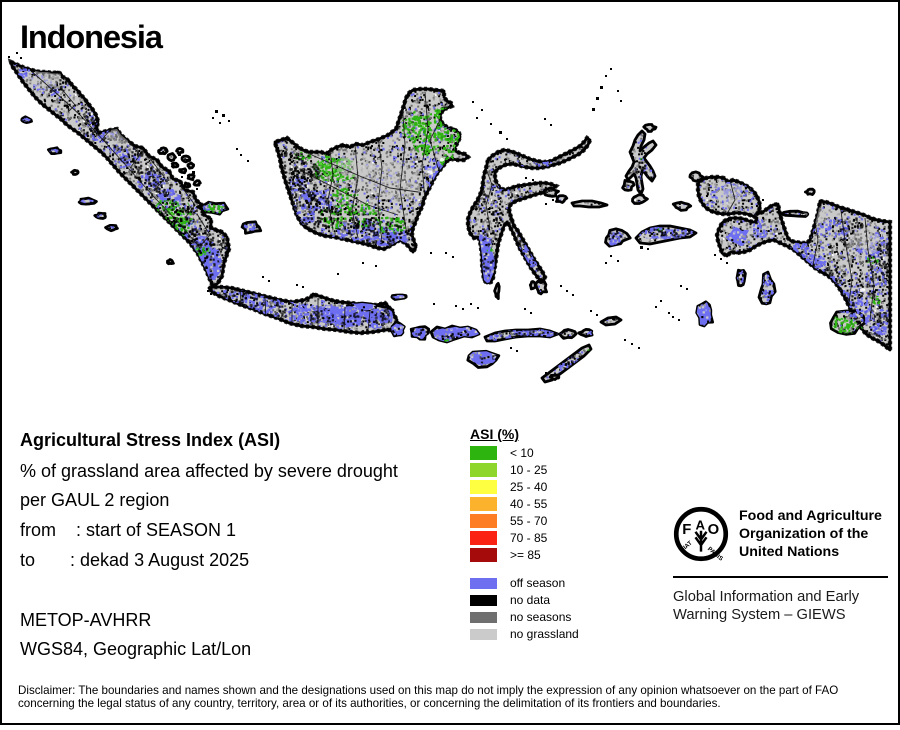 This screenshot has width=900, height=730. What do you see at coordinates (714, 530) in the screenshot?
I see `svg-text: O` at bounding box center [714, 530].